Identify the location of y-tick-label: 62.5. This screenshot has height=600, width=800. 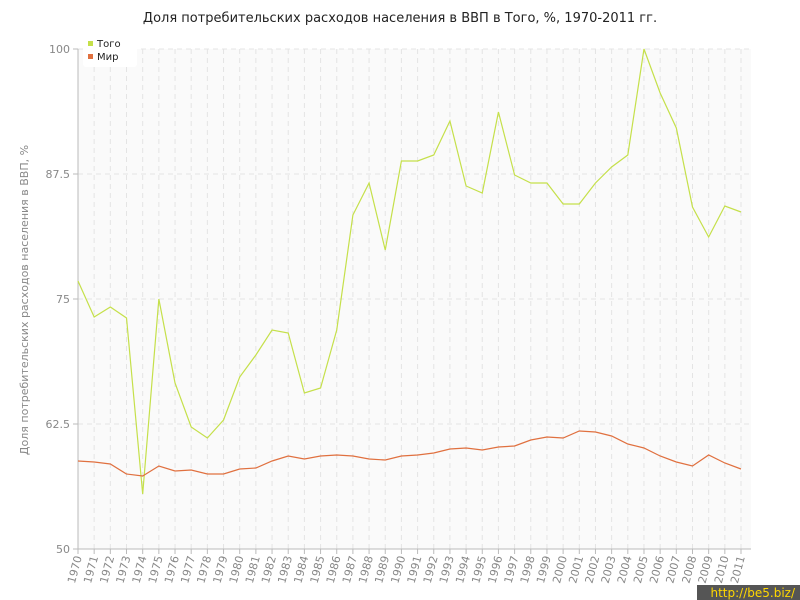
(58, 424).